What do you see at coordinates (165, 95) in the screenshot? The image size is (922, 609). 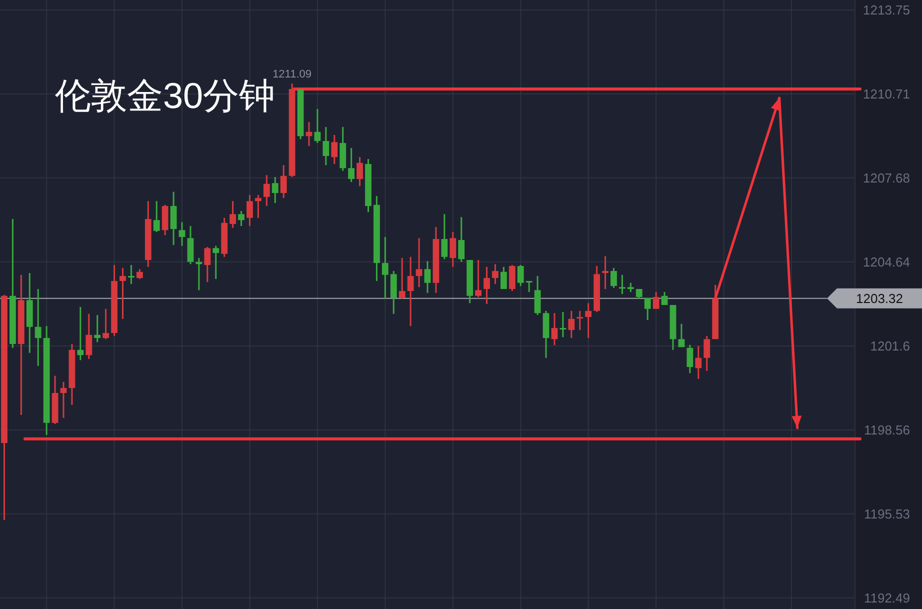 I see `text: 伦敦金30分钟` at bounding box center [165, 95].